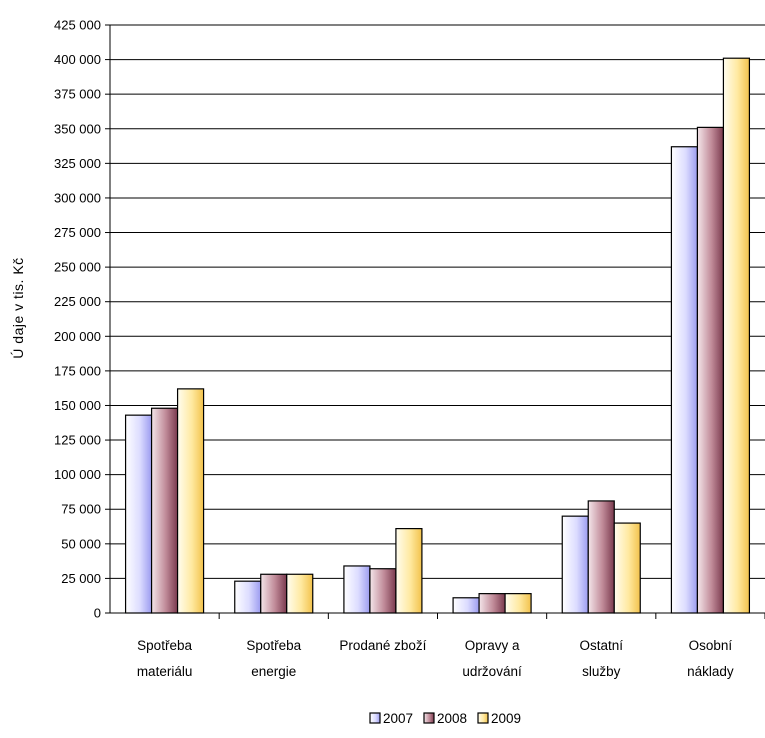  I want to click on category-label: Spotřeba energie, so click(273, 658).